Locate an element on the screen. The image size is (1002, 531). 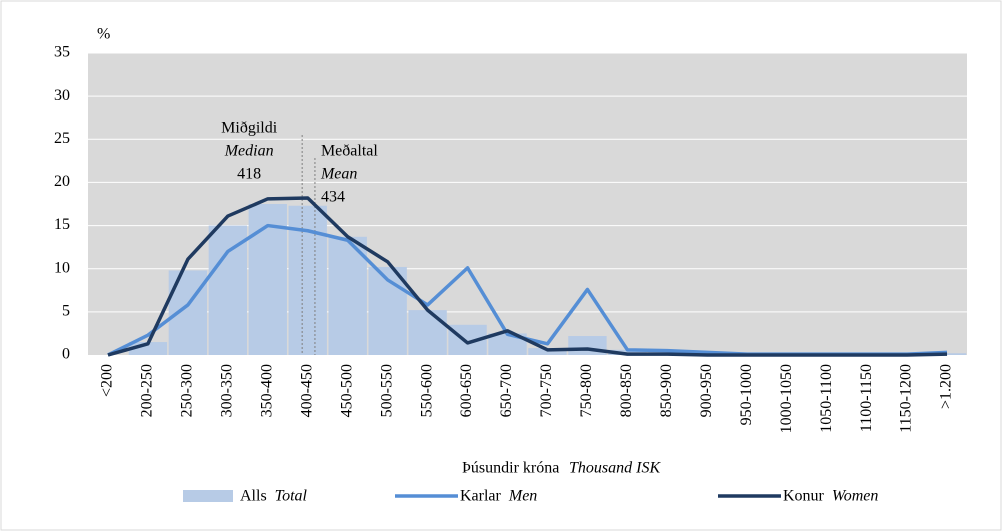
x-tick-label: 600-650 is located at coordinates (466, 390).